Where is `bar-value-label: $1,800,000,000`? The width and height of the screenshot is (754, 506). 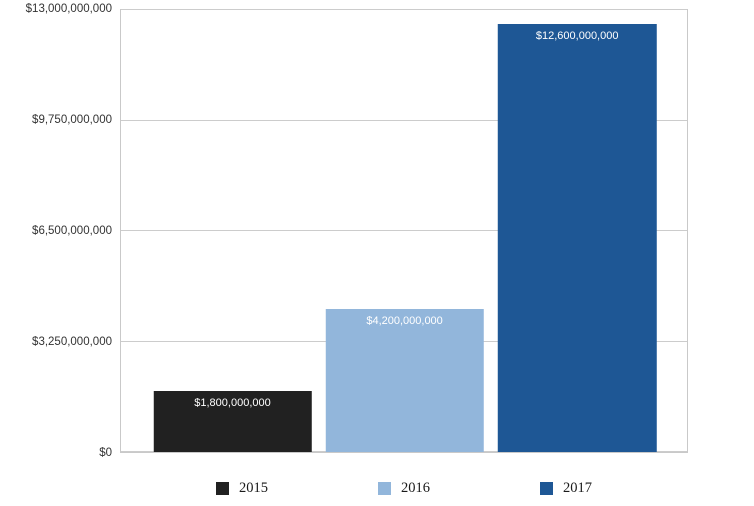
bar-value-label: $1,800,000,000 is located at coordinates (232, 402).